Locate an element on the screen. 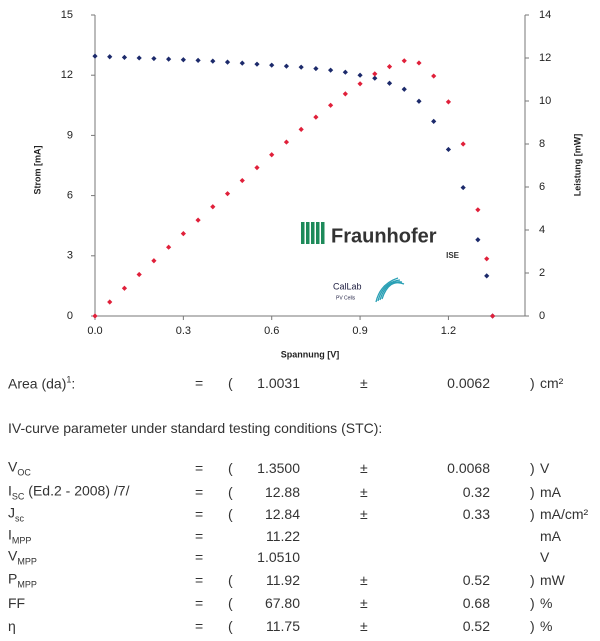 Image resolution: width=600 pixels, height=641 pixels. area-colon: : is located at coordinates (73, 383).